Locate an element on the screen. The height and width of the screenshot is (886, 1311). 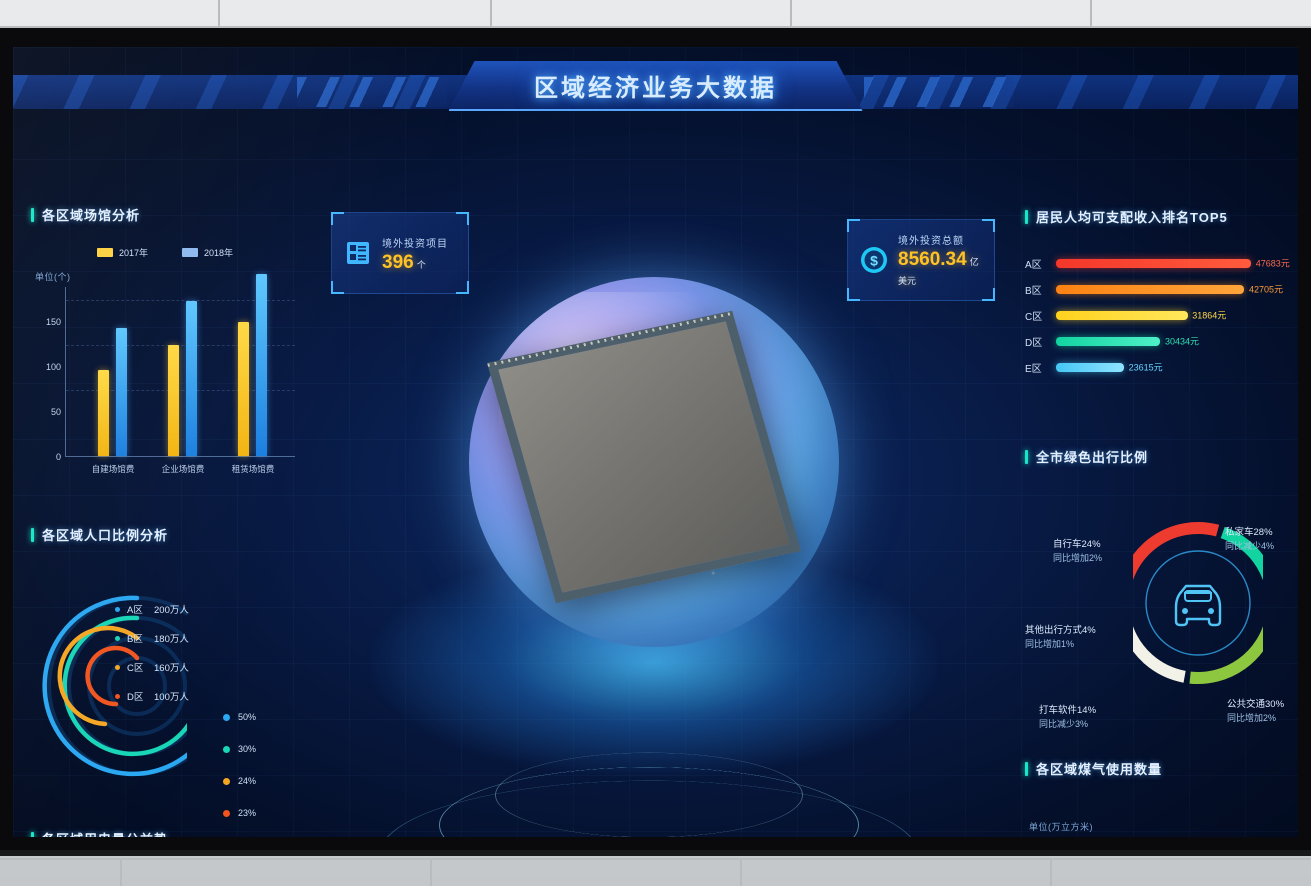
panel-green-travel: 全市绿色出行比例 is located at coordinates (1161, 597).